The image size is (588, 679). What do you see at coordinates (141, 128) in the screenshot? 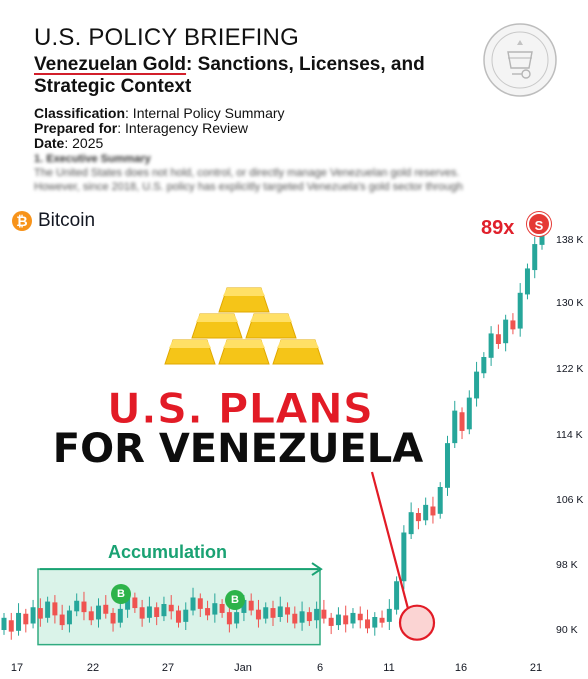
I see `meta-prepared-for: Prepared for: Interagency Review` at bounding box center [141, 128].